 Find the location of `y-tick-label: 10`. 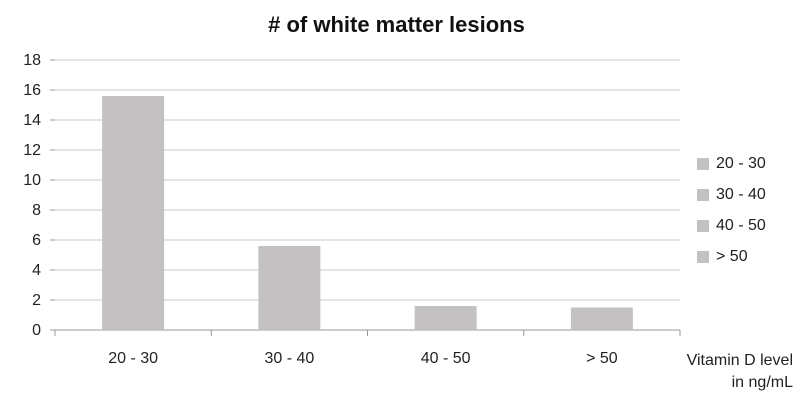

y-tick-label: 10 is located at coordinates (32, 180).